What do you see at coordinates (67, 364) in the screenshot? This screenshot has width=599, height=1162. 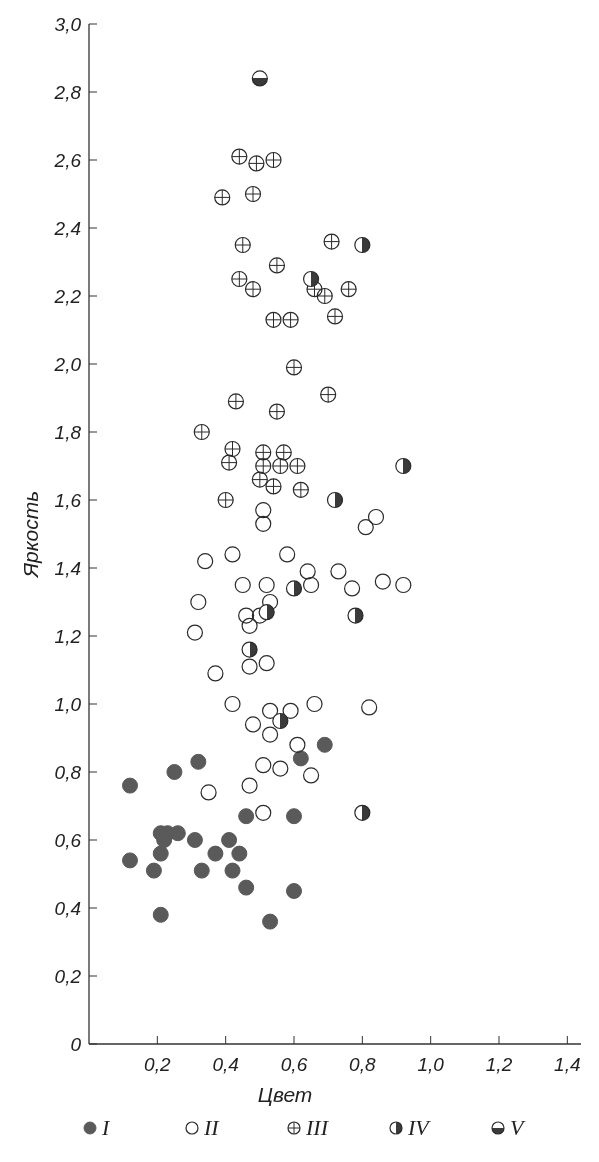 I see `y-tick-label: 2,0` at bounding box center [67, 364].